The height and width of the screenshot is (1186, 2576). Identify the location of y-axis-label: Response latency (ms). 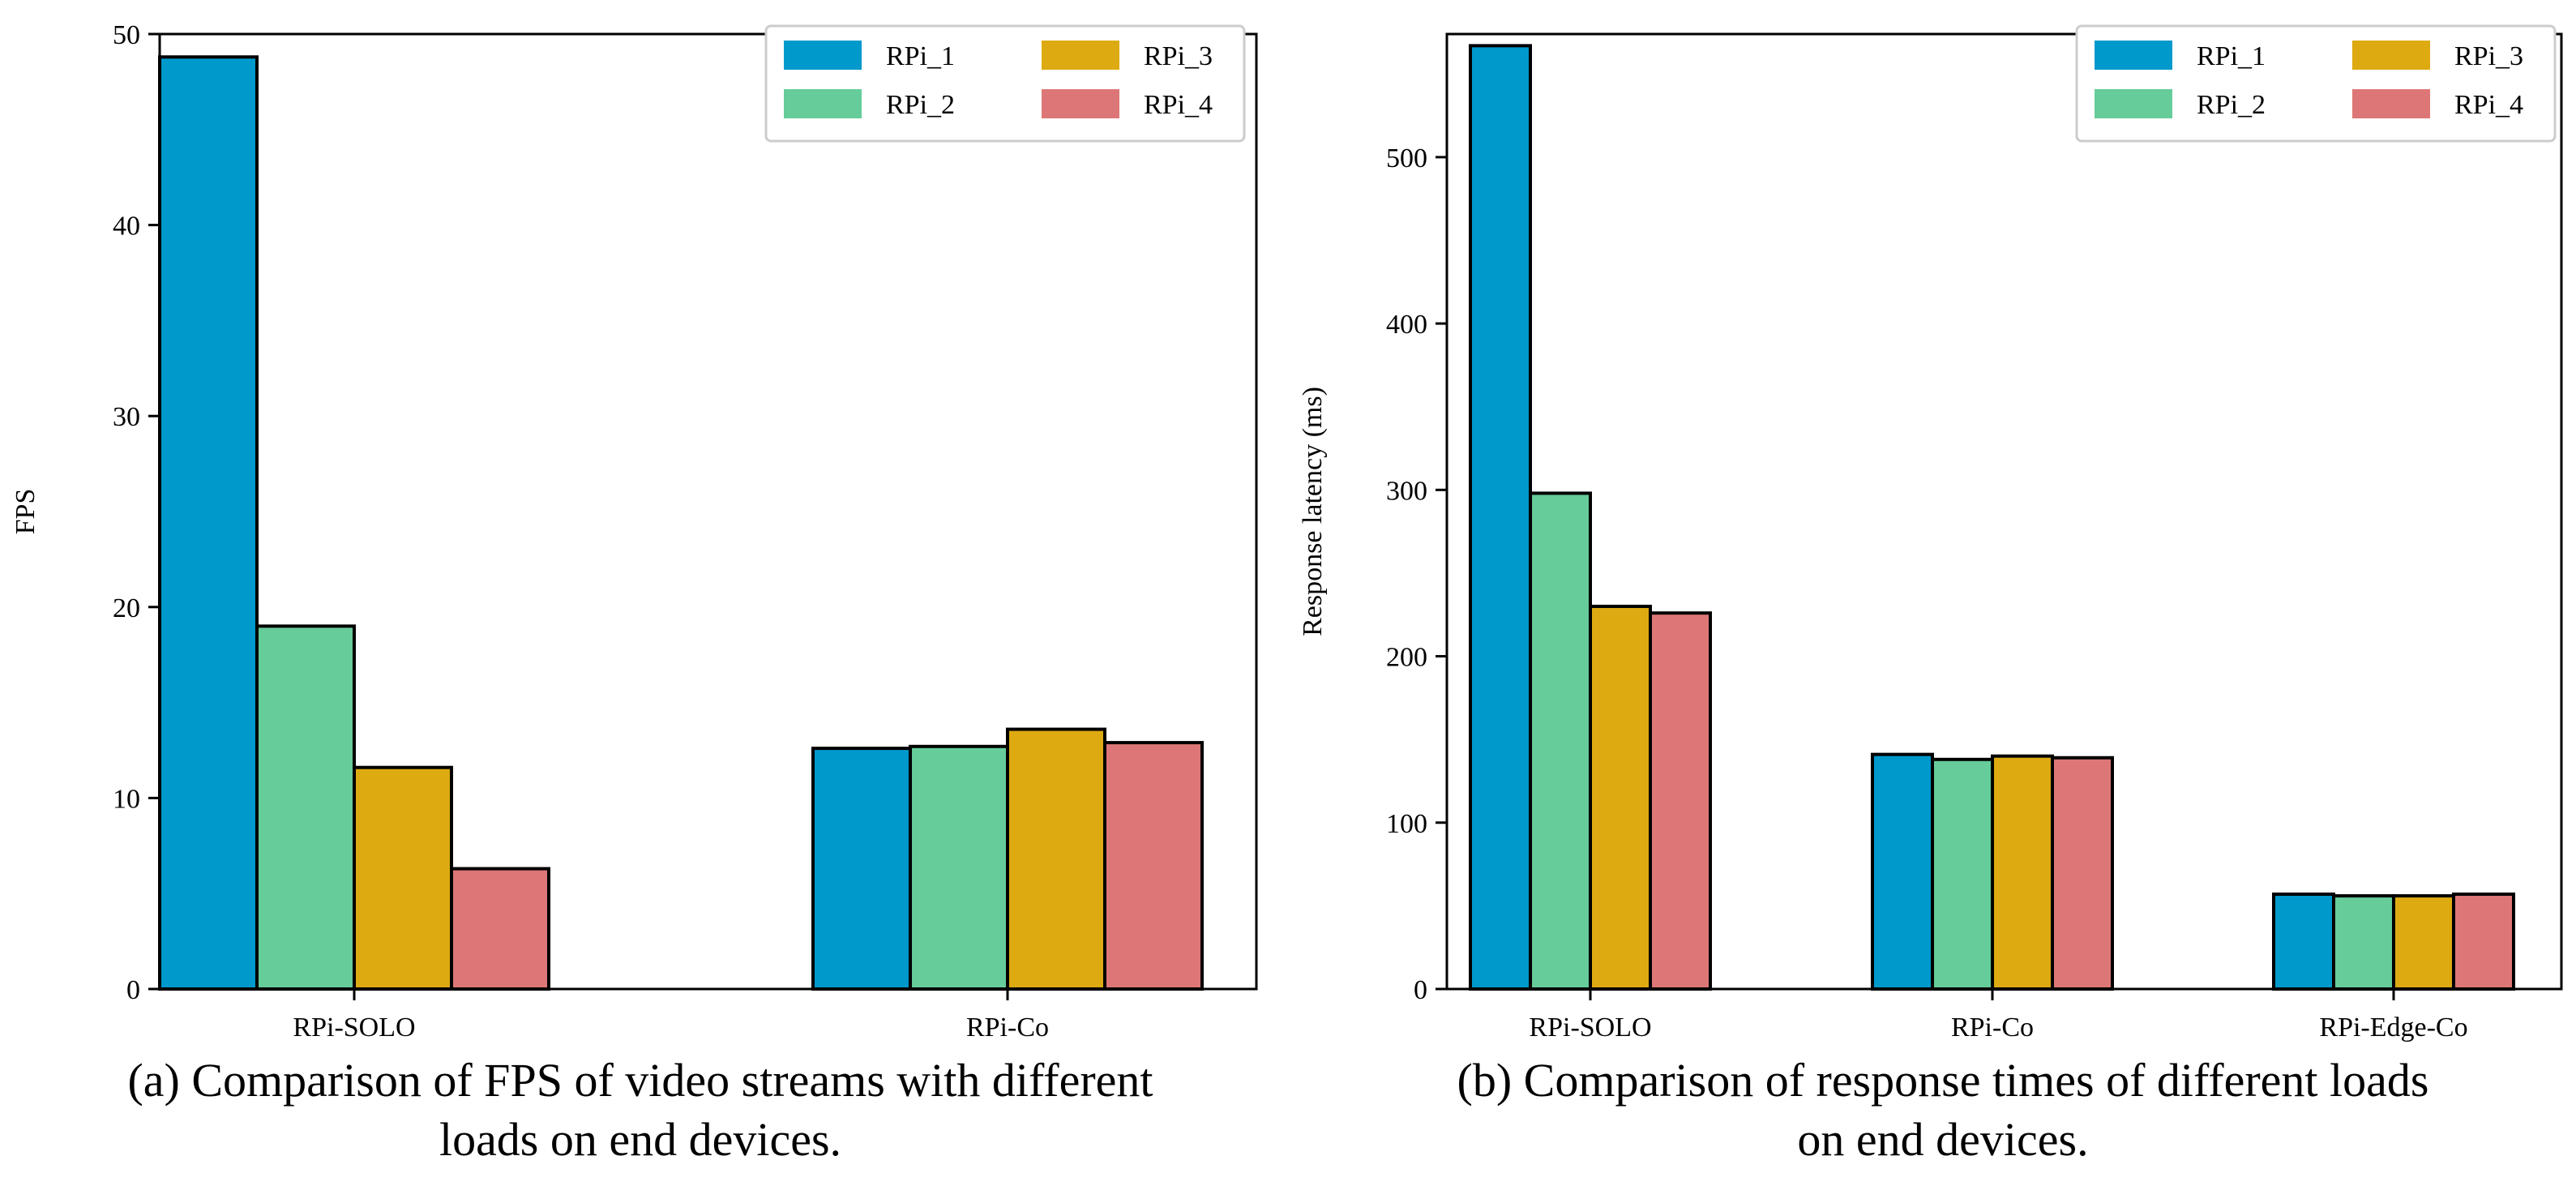
(1313, 511).